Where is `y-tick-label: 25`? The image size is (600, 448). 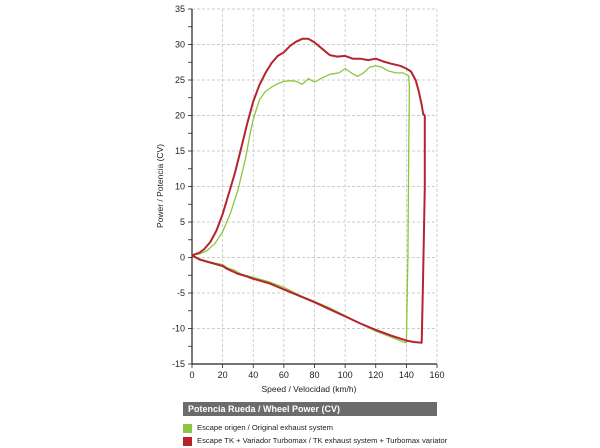
y-tick-label: 25 is located at coordinates (180, 80).